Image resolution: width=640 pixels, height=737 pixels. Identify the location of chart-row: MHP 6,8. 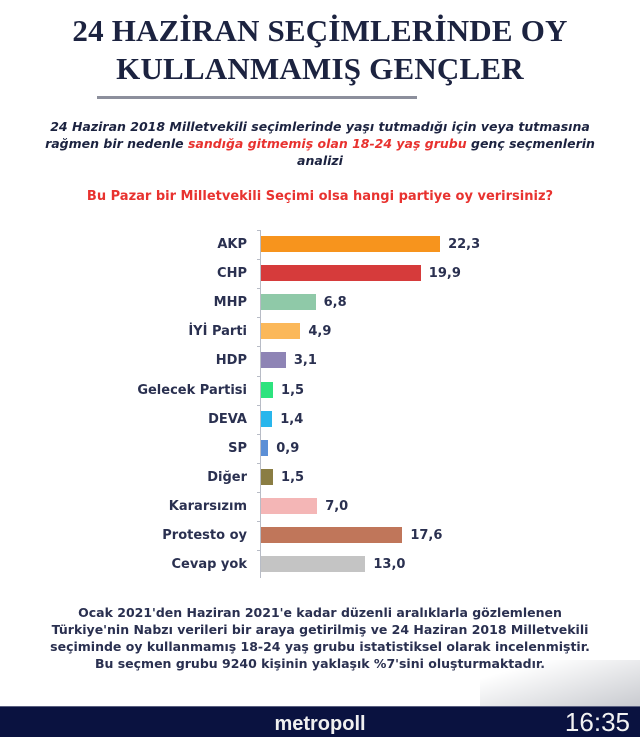
(320, 302).